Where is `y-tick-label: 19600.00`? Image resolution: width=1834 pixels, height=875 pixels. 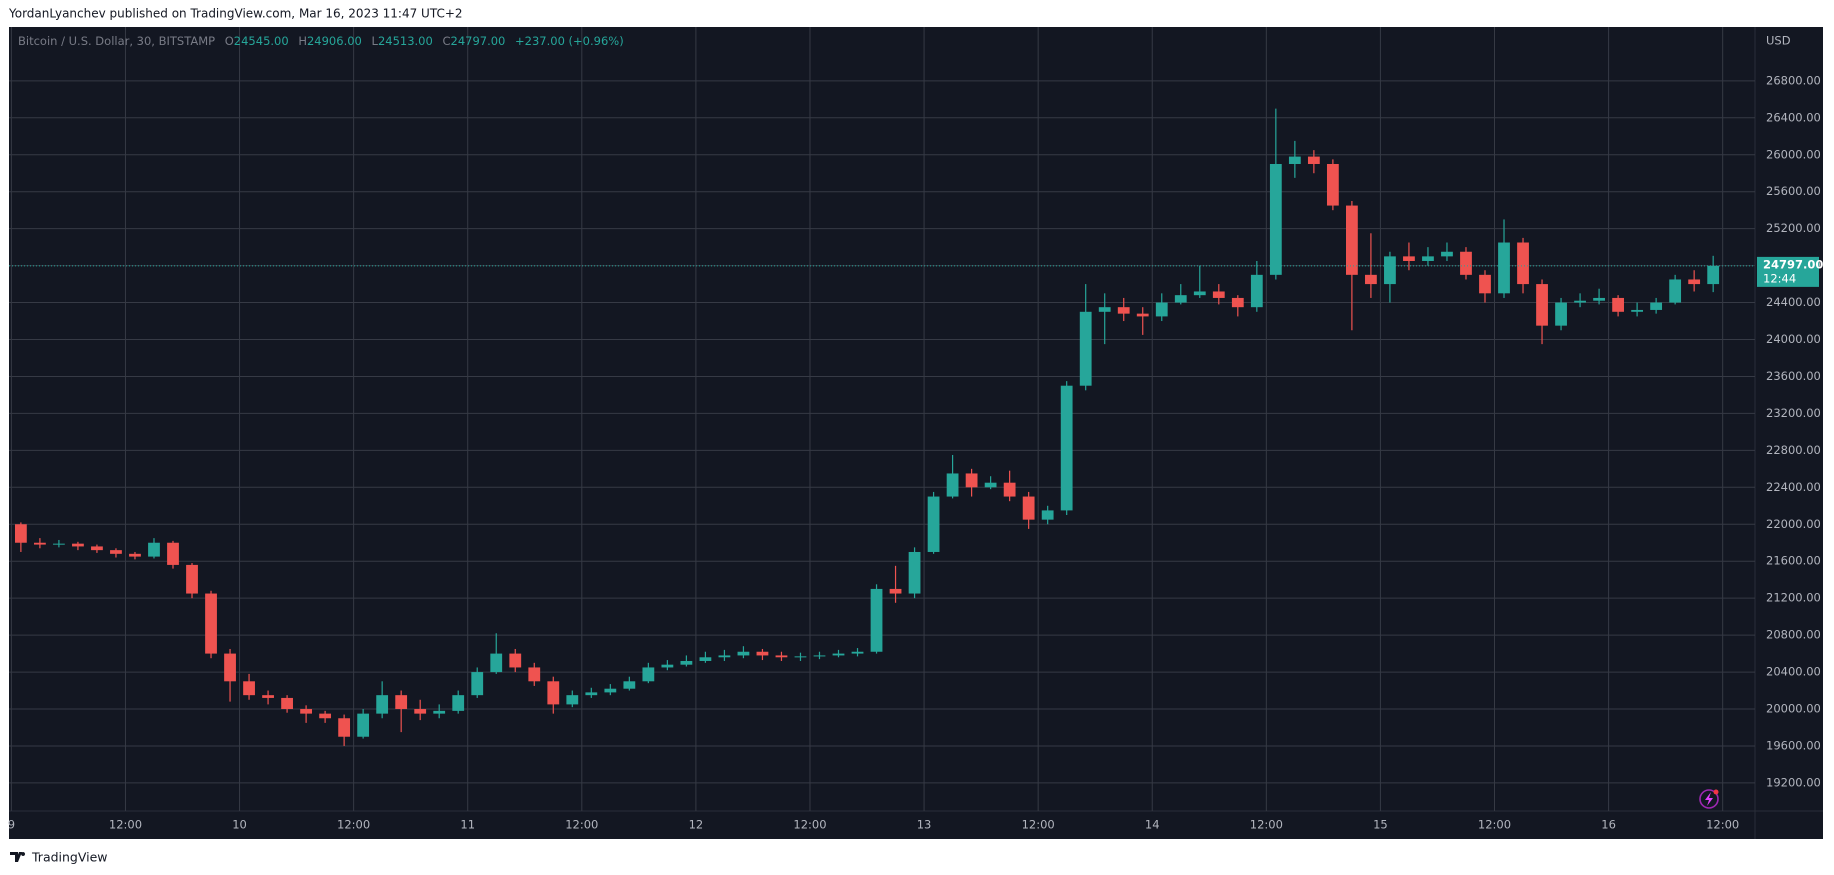 y-tick-label: 19600.00 is located at coordinates (1793, 745).